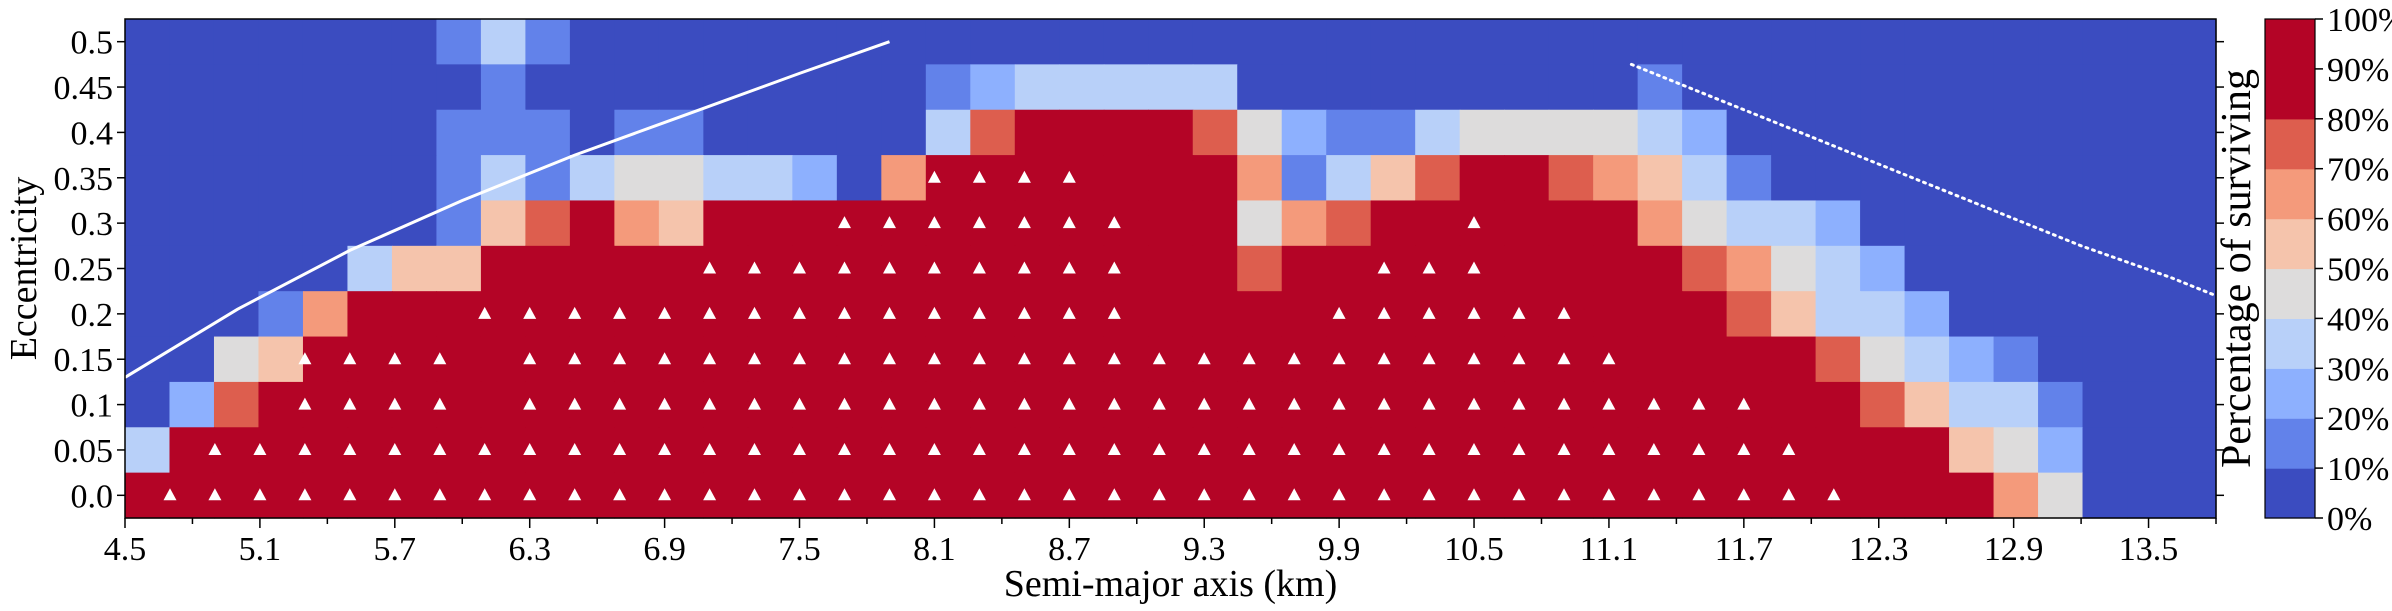  What do you see at coordinates (2237, 268) in the screenshot?
I see `colorbar-title: Percentage of surviving` at bounding box center [2237, 268].